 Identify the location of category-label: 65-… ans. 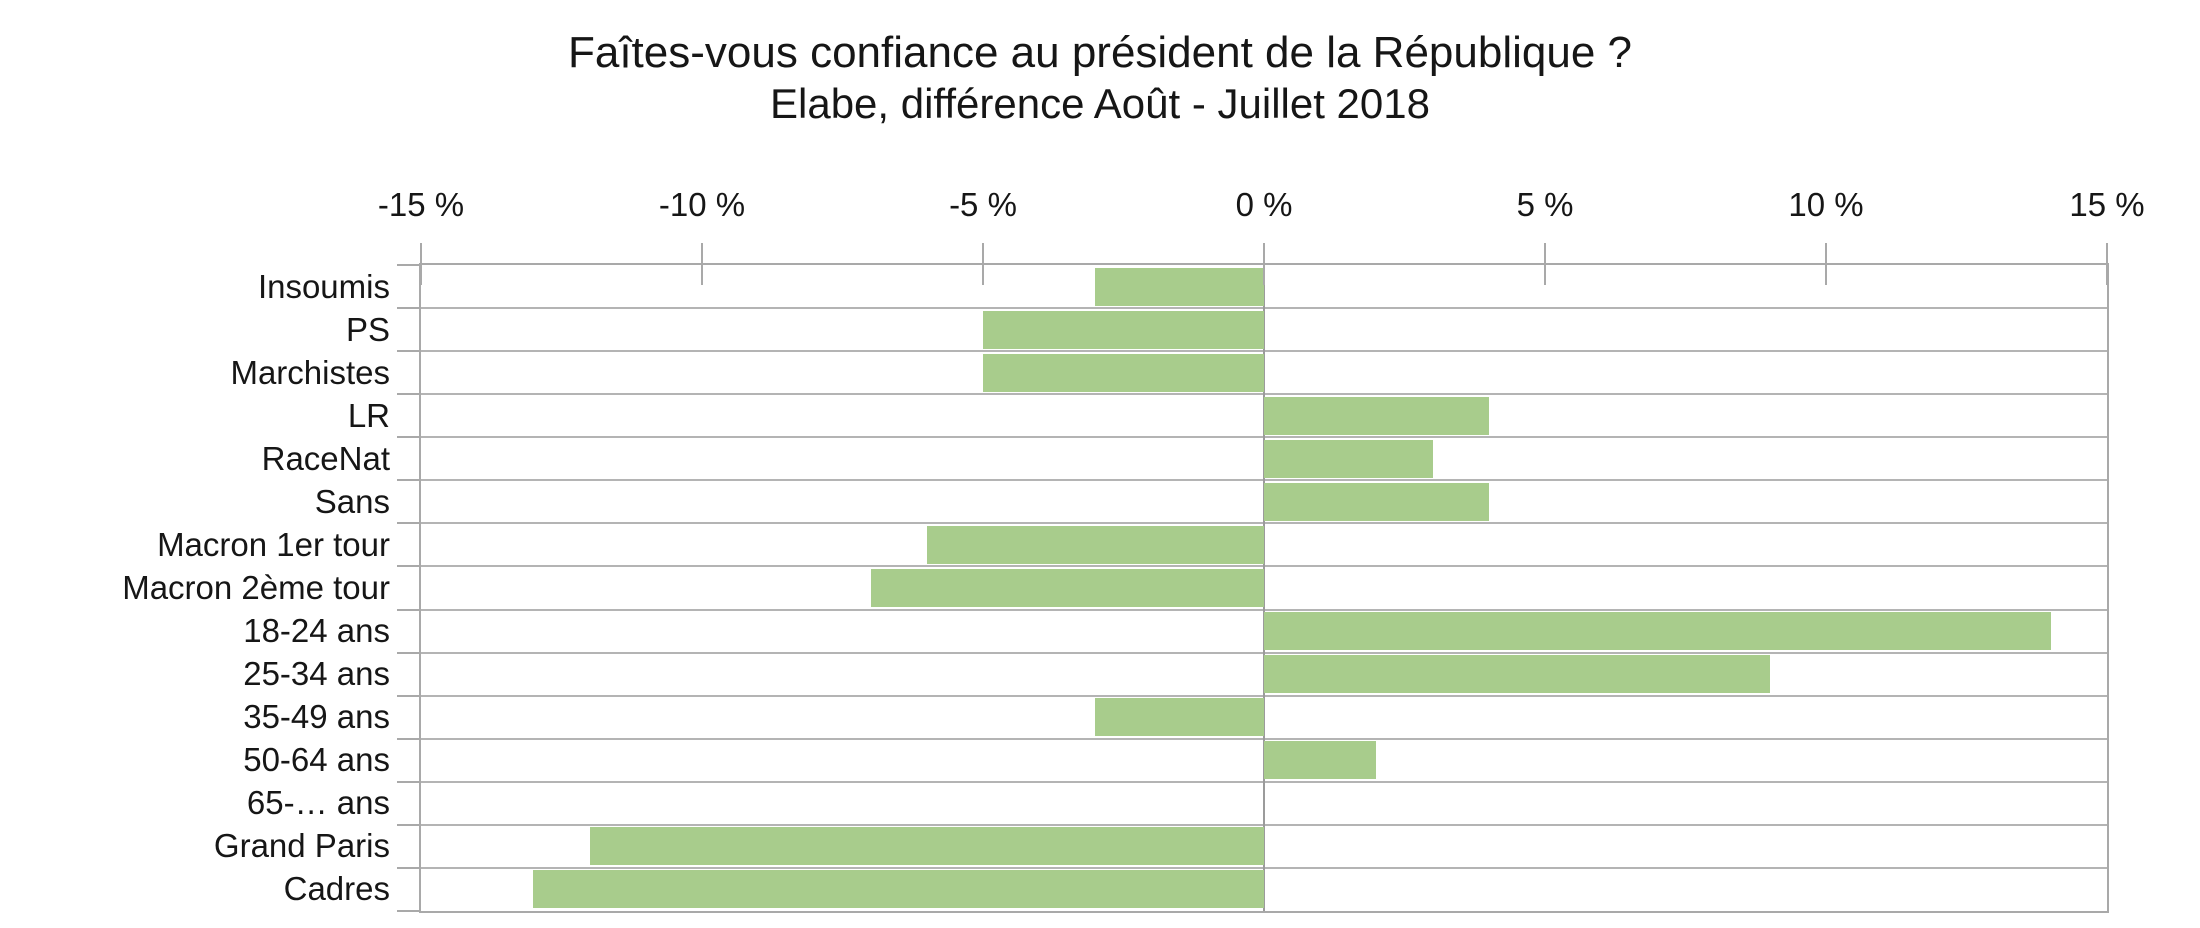
(318, 803).